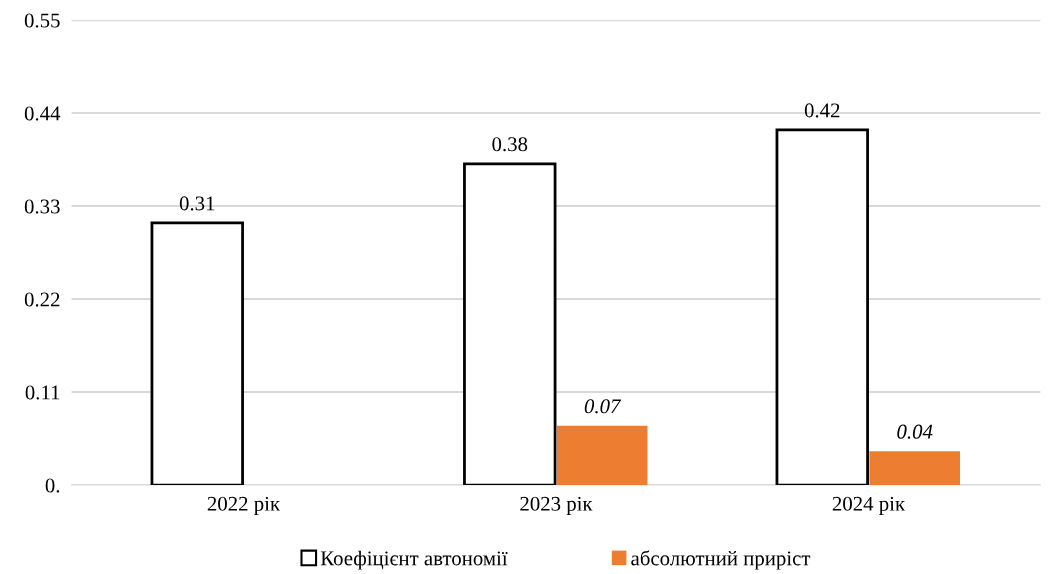 This screenshot has height=574, width=1053. Describe the element at coordinates (915, 431) in the screenshot. I see `data-label: 0.04` at that location.